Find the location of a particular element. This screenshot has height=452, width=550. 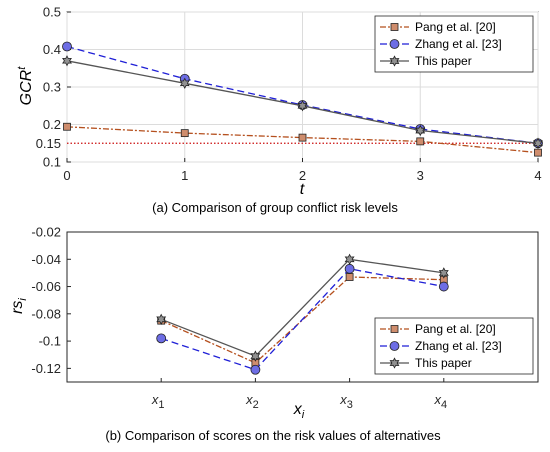

y-tick-label: -0.06 is located at coordinates (46, 286).